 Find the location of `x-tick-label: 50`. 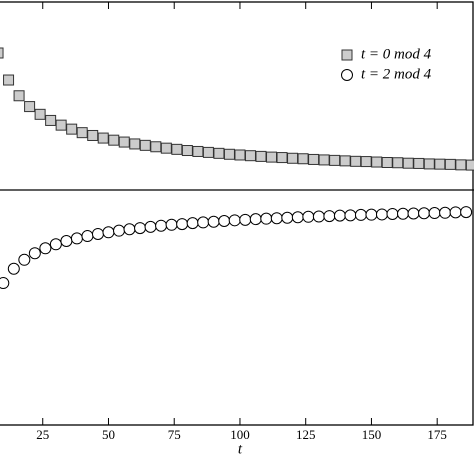

x-tick-label: 50 is located at coordinates (108, 434).